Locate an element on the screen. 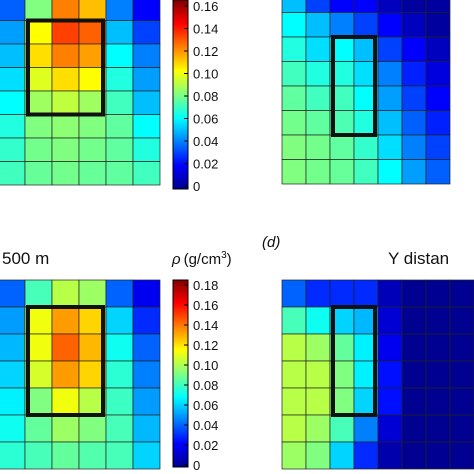 The image size is (474, 474). colorbar-bottom-gradient is located at coordinates (180, 373).